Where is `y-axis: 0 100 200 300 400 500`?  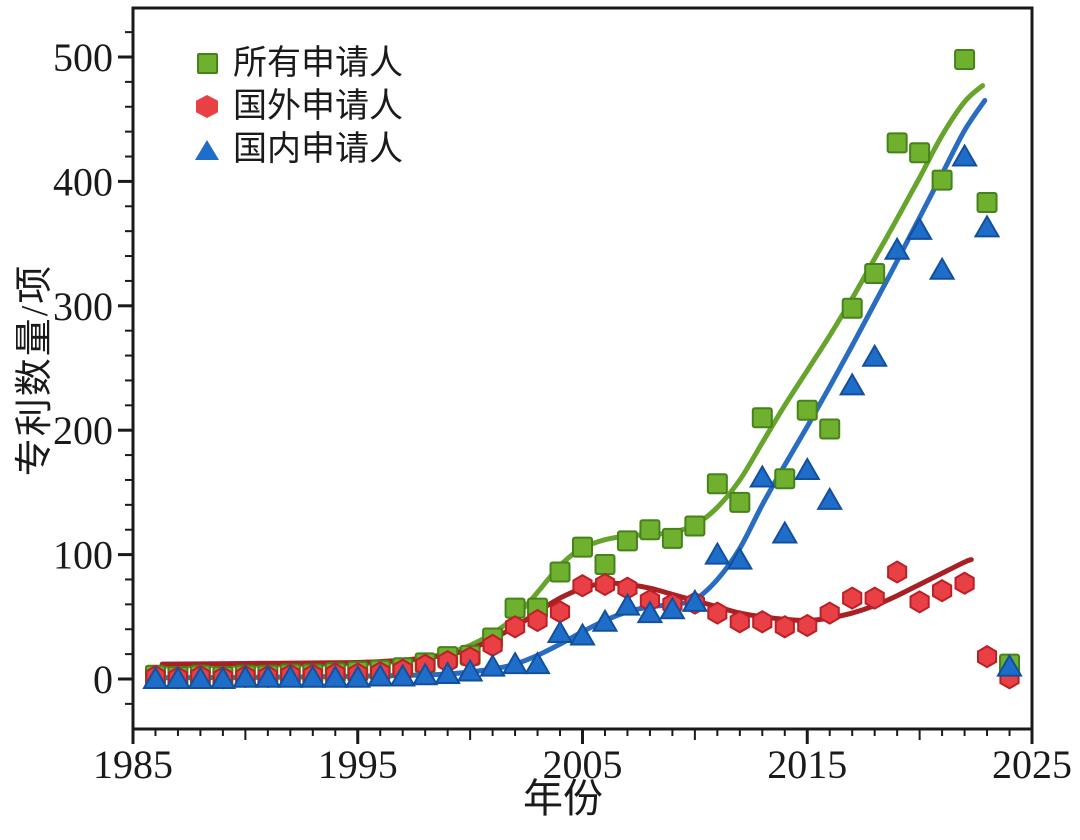
y-axis: 0 100 200 300 400 500 is located at coordinates (93, 368).